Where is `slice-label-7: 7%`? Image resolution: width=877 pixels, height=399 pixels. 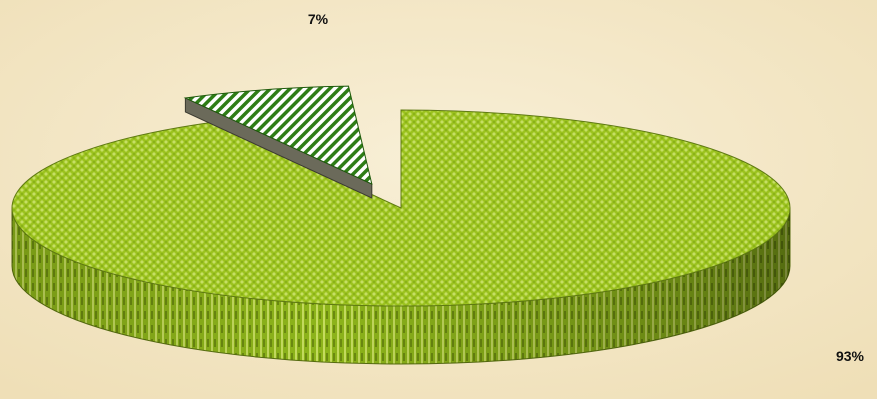
slice-label-7: 7% is located at coordinates (318, 19).